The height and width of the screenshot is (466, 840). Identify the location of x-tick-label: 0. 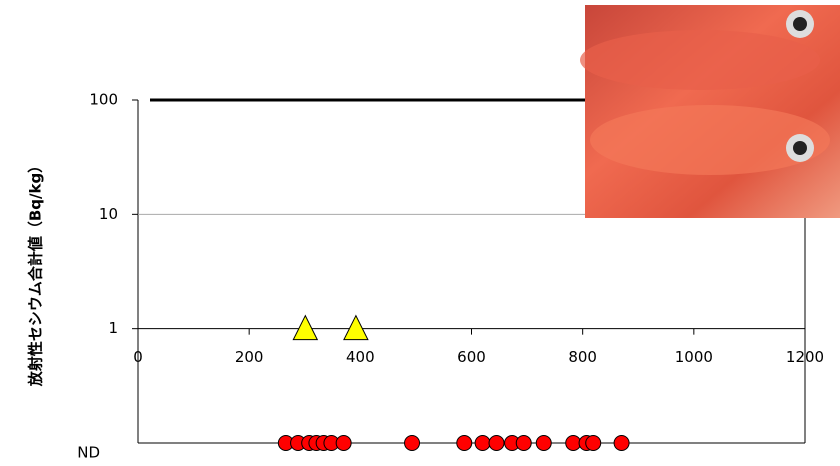
(138, 357).